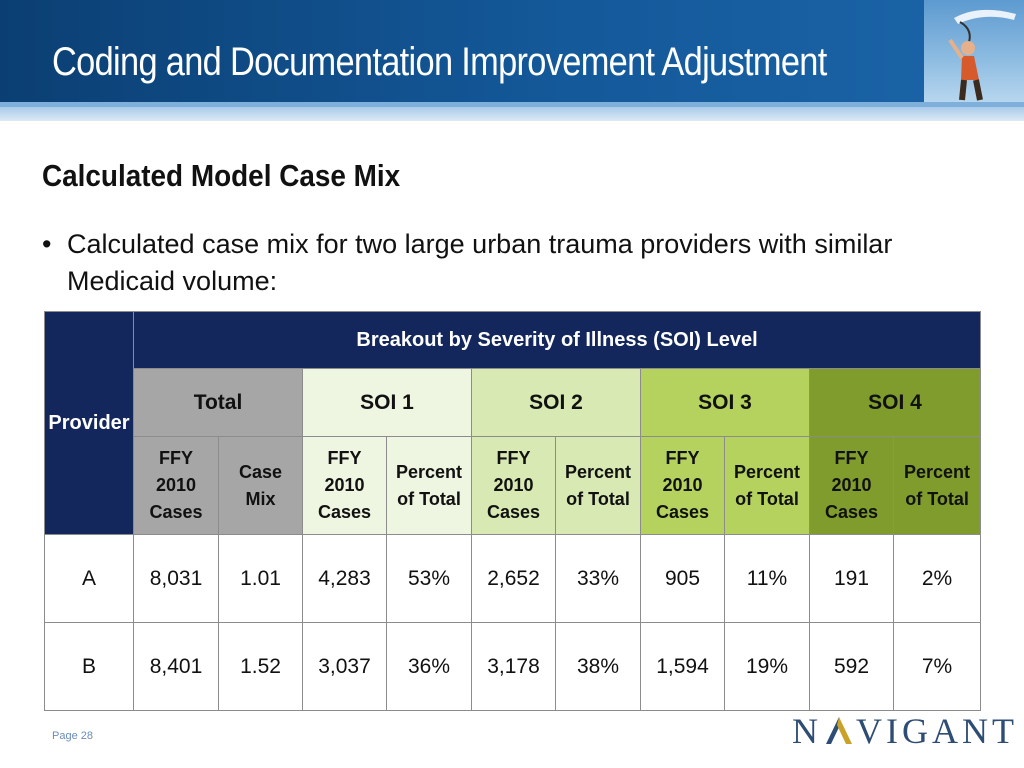 Image resolution: width=1024 pixels, height=768 pixels. What do you see at coordinates (767, 485) in the screenshot?
I see `subheader-soi3-percent: Percent of Total` at bounding box center [767, 485].